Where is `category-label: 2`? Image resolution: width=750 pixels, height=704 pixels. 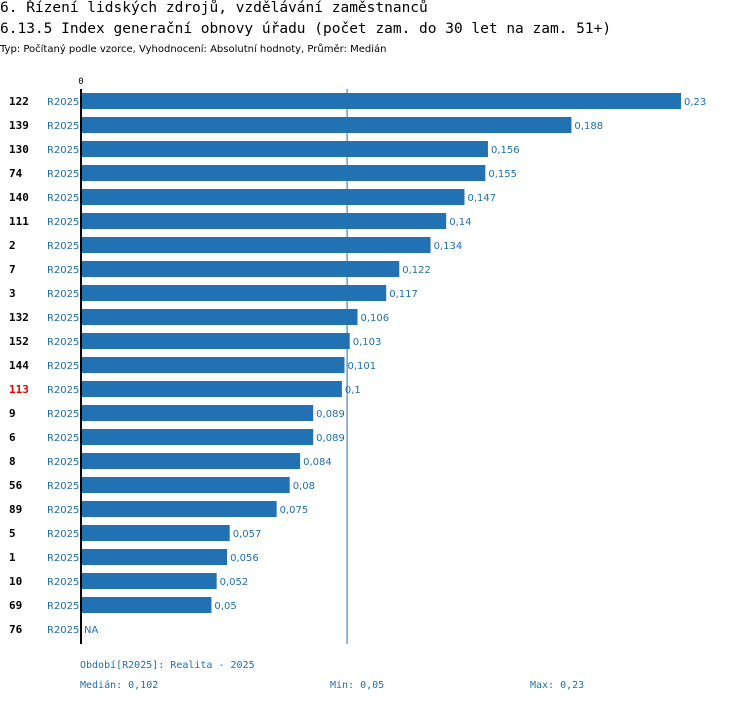 category-label: 2 is located at coordinates (12, 245).